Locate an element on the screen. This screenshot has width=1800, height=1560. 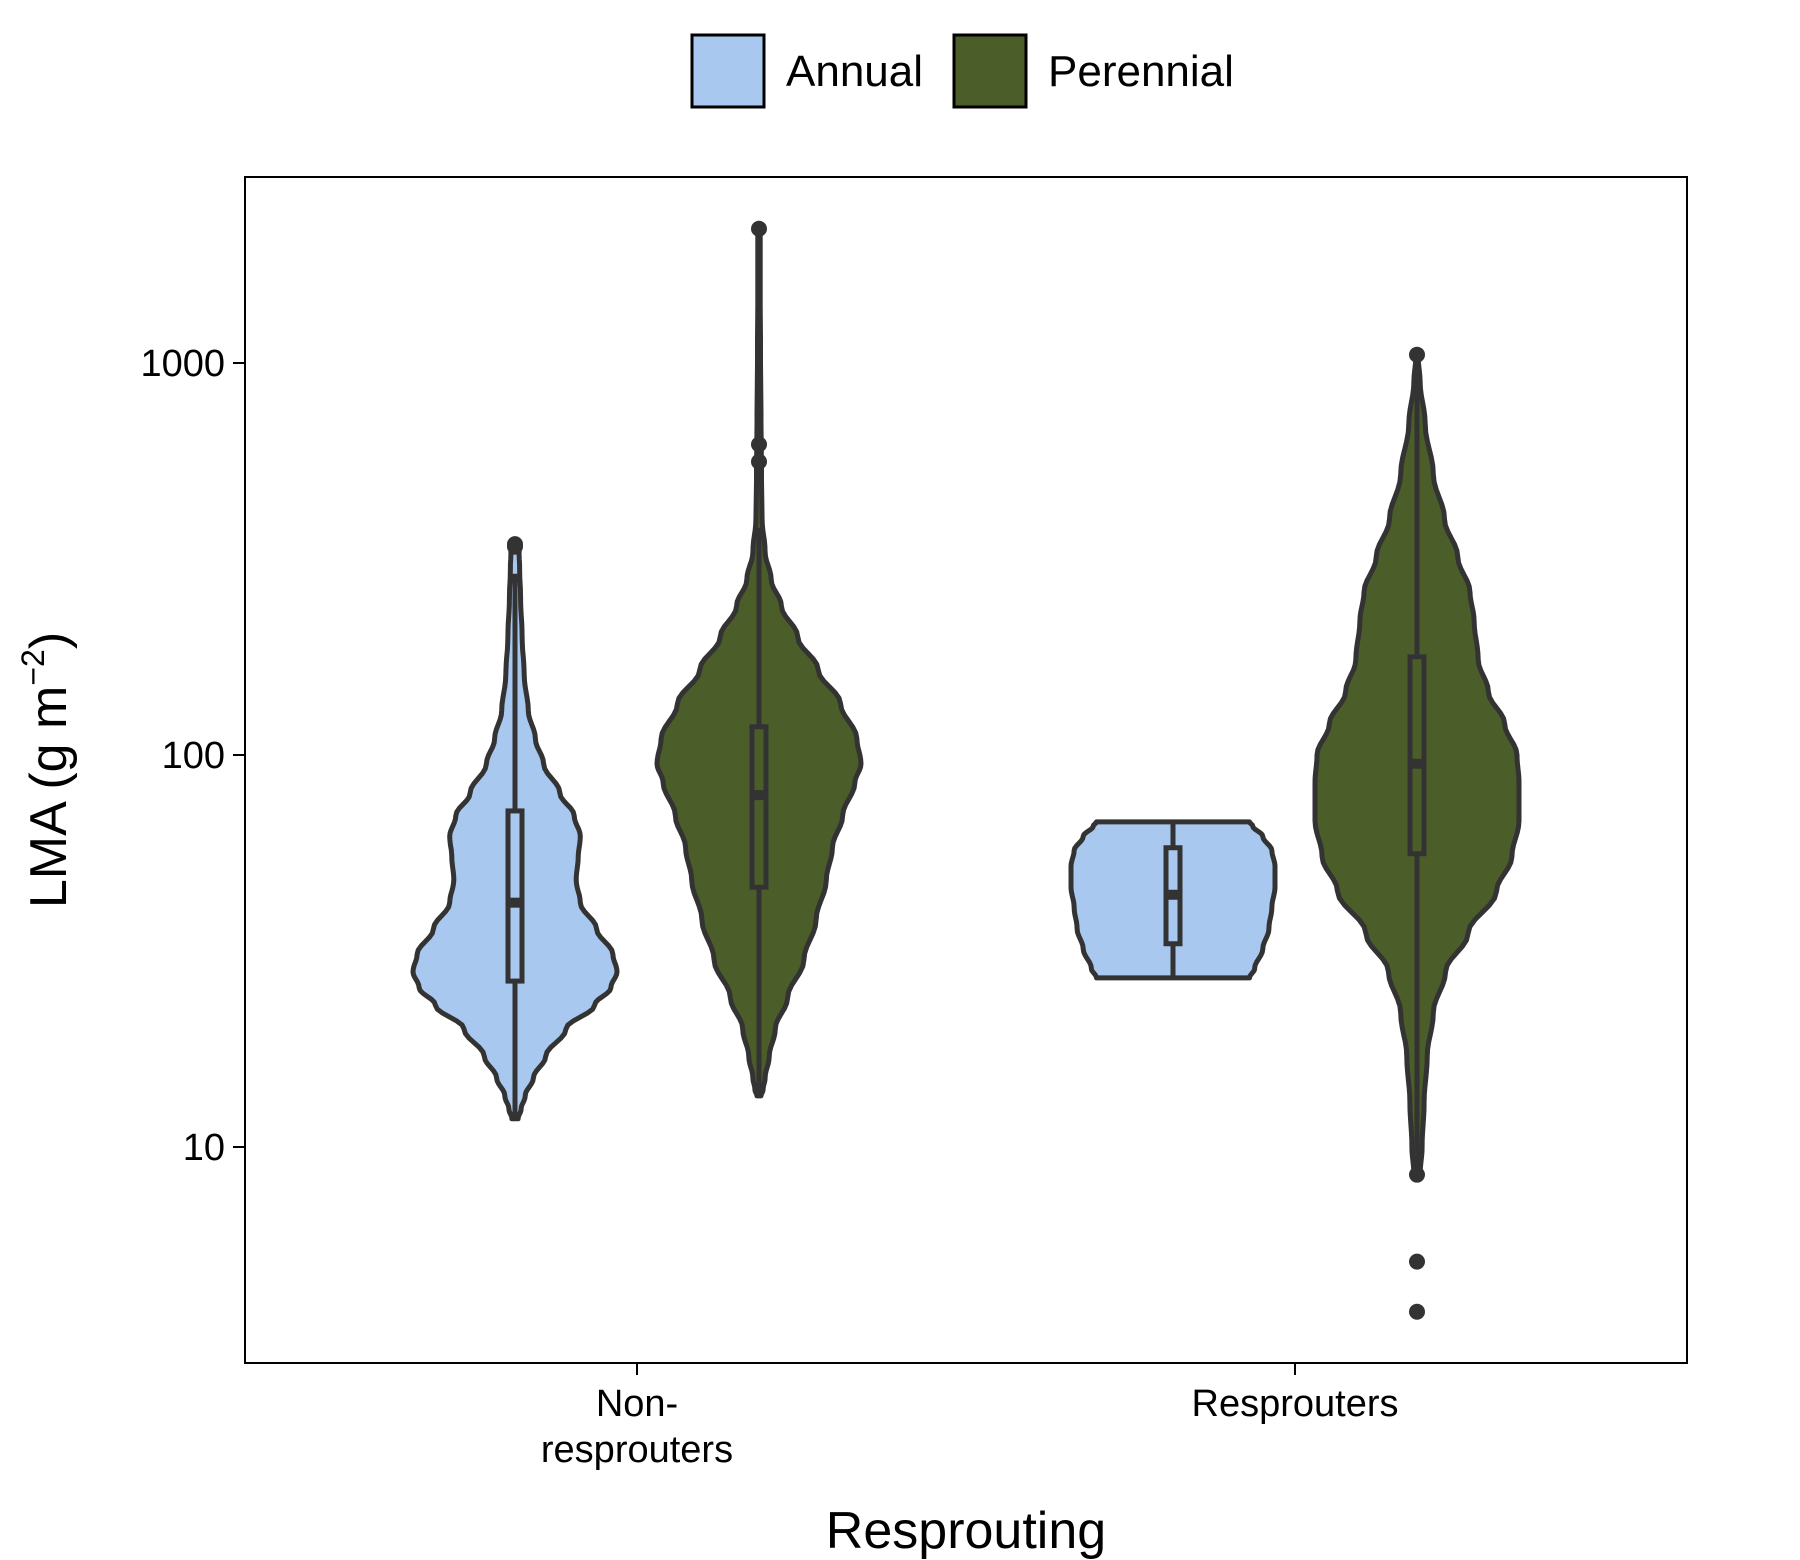
legend-label-perennial: Perennial is located at coordinates (1141, 71).